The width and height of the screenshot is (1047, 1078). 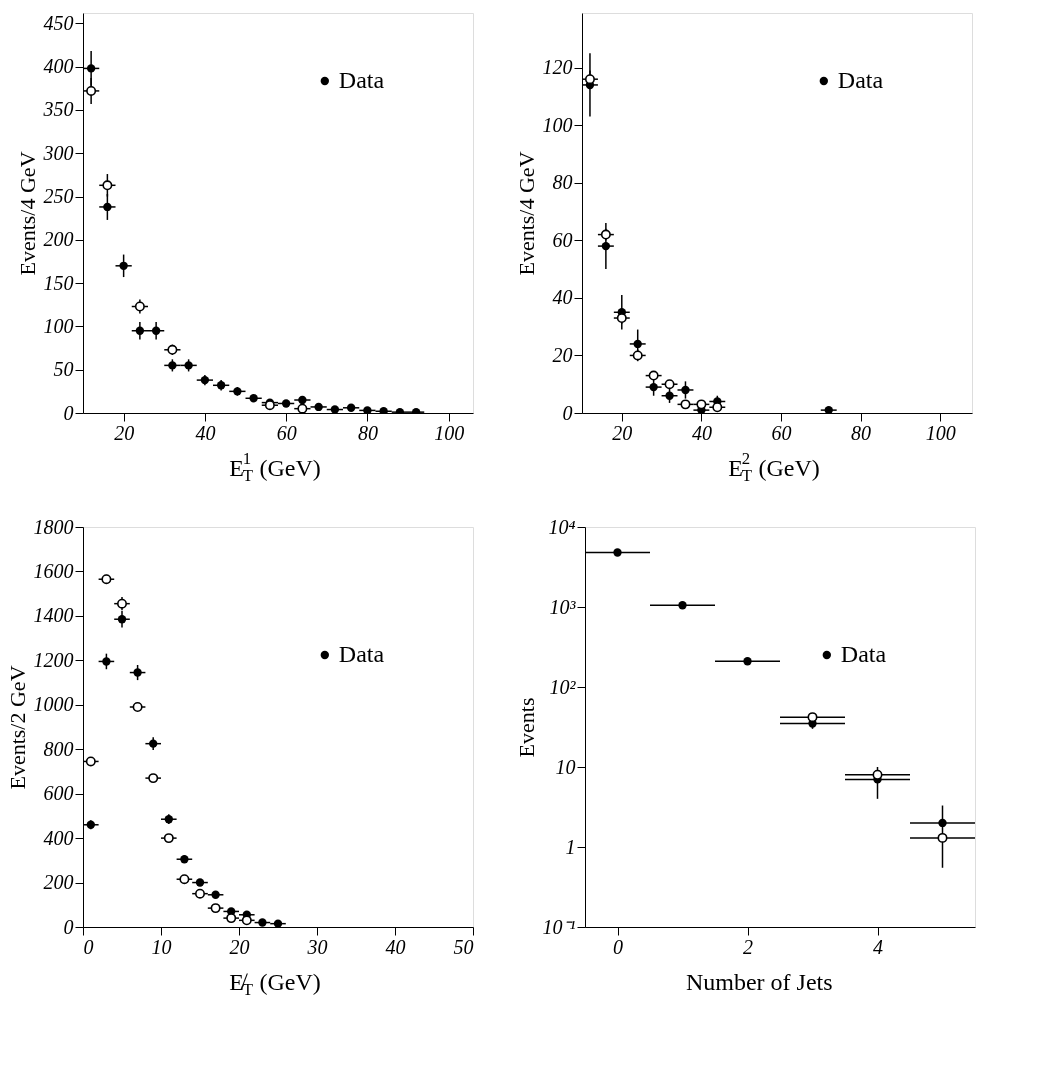 What do you see at coordinates (562, 526) in the screenshot?
I see `y-tick-label: 10⁴` at bounding box center [562, 526].